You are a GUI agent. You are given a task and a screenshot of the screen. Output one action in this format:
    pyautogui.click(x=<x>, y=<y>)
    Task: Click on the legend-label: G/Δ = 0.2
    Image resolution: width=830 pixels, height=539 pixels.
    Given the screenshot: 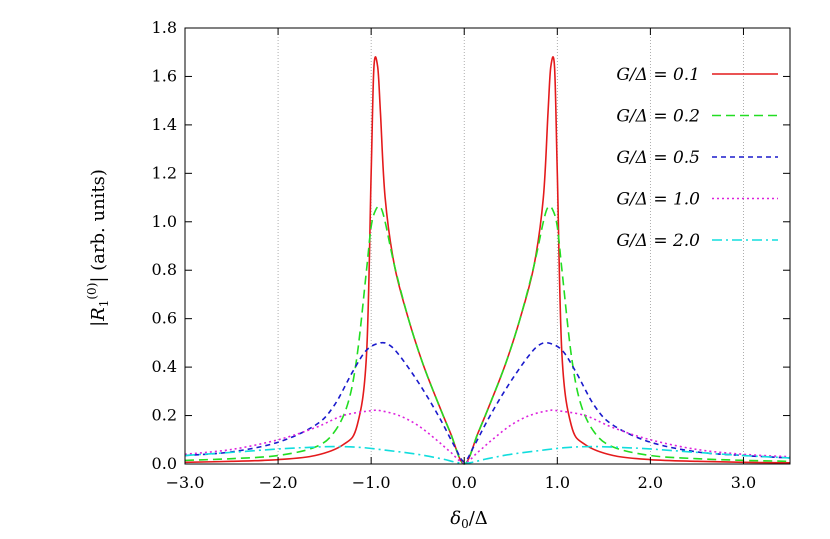 What is the action you would take?
    pyautogui.click(x=658, y=117)
    